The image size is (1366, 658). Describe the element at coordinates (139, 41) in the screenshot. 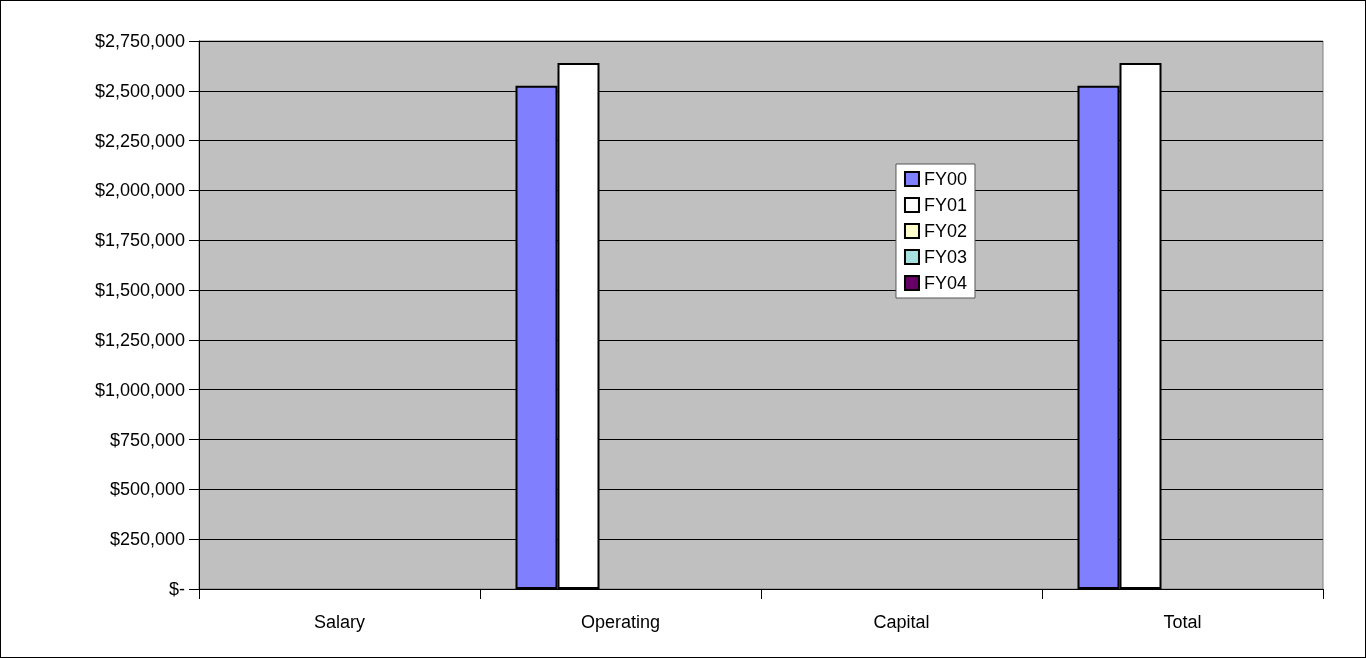

I see `y-tick-label: $2,750,000` at that location.